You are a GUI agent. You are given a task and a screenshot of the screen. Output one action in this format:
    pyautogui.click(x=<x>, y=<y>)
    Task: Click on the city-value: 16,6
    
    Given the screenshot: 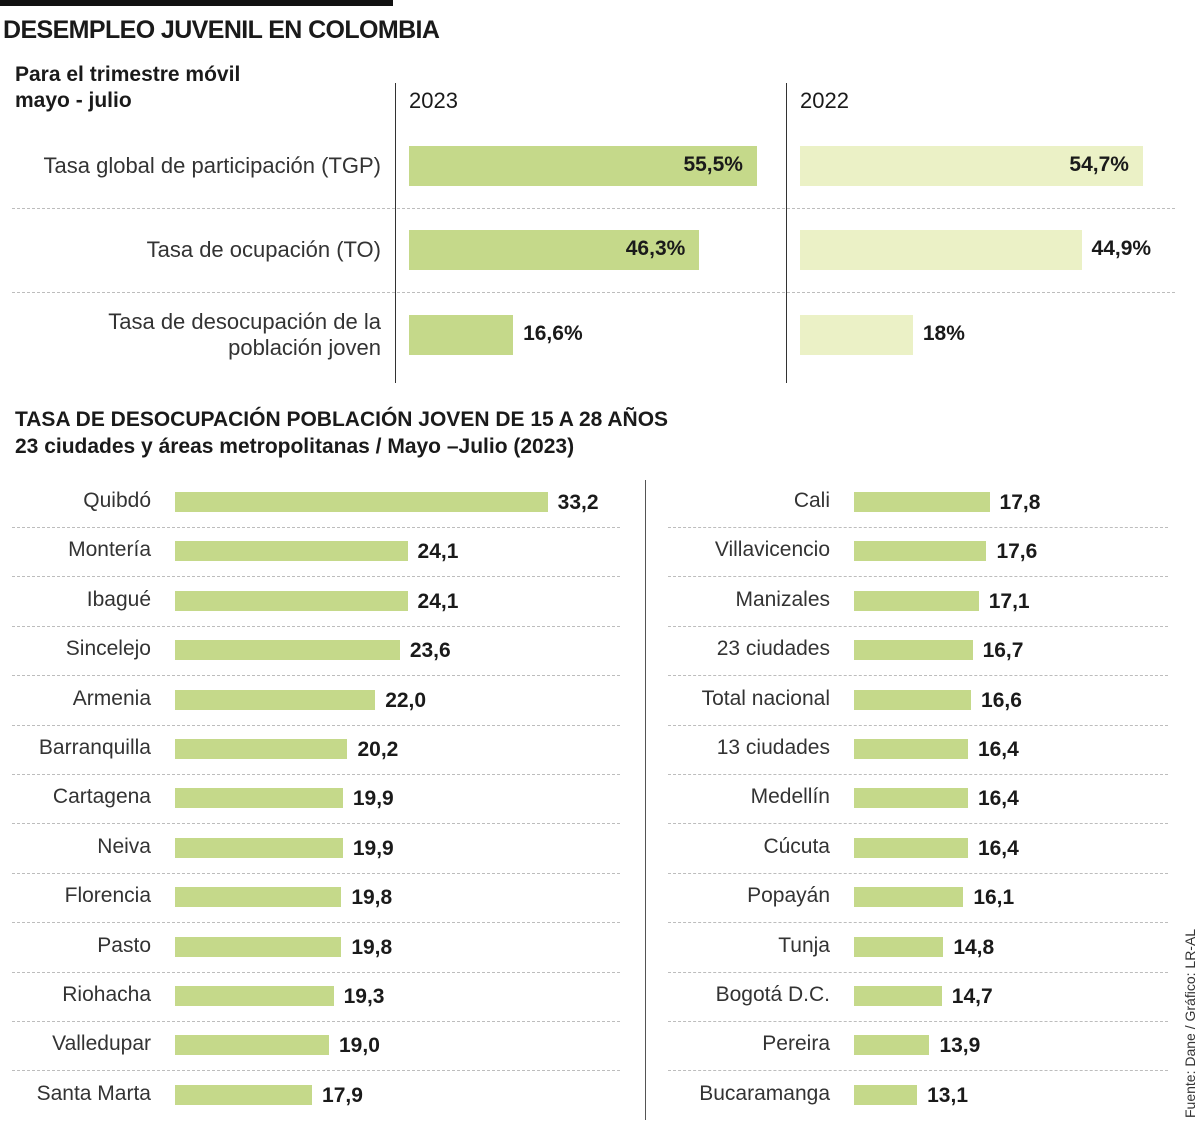 What is the action you would take?
    pyautogui.click(x=1001, y=700)
    